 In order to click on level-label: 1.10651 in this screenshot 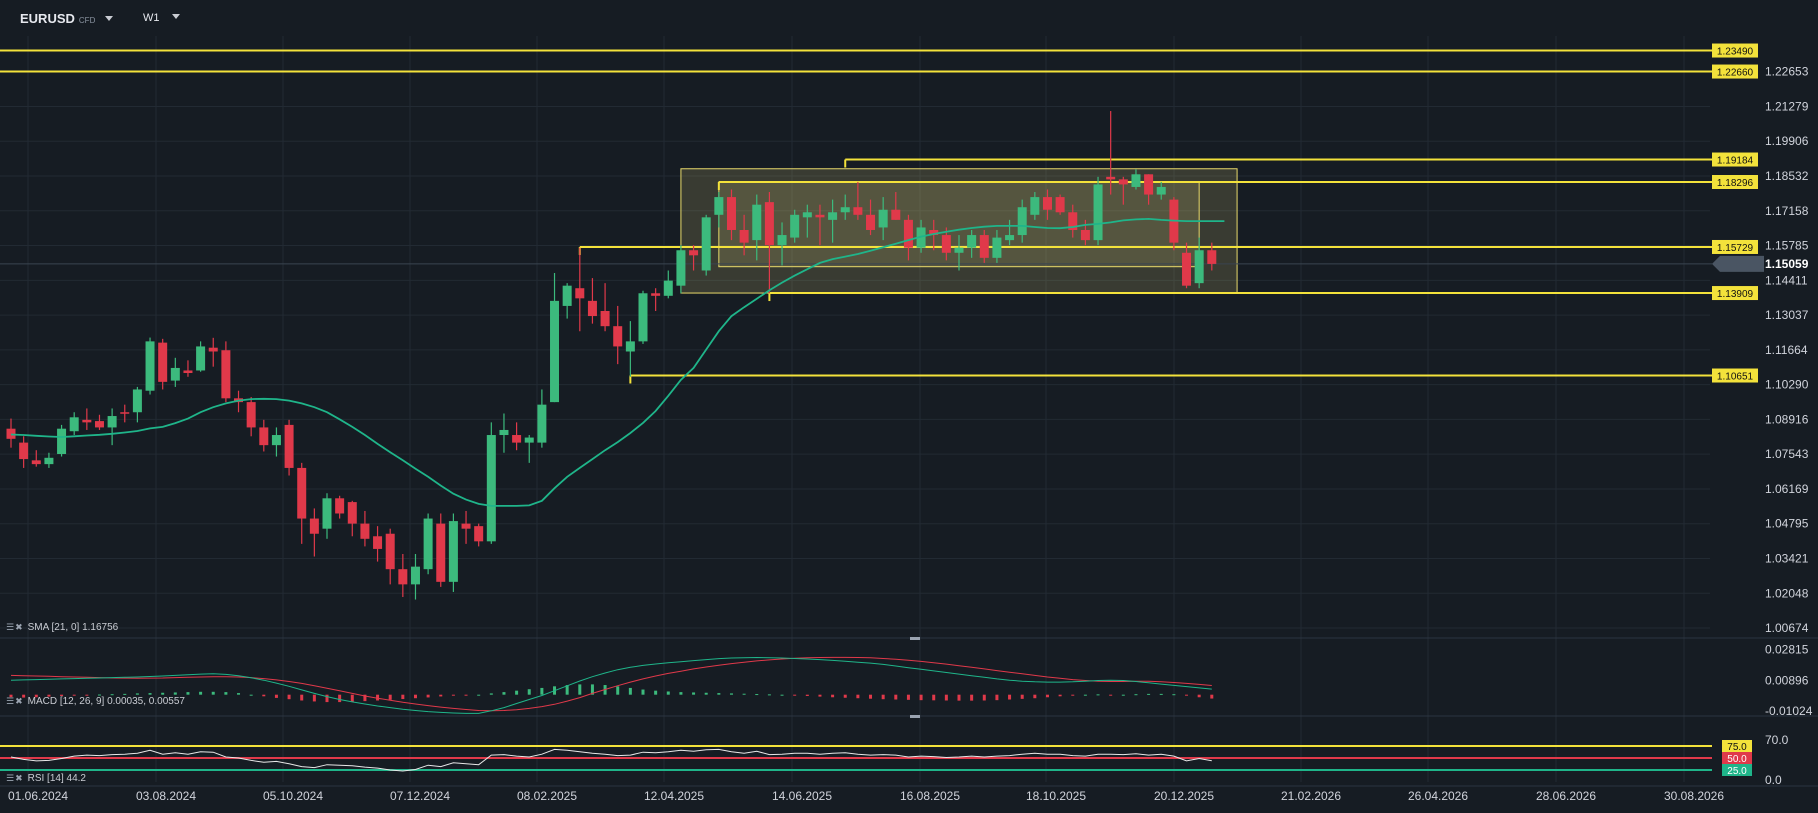, I will do `click(1735, 377)`.